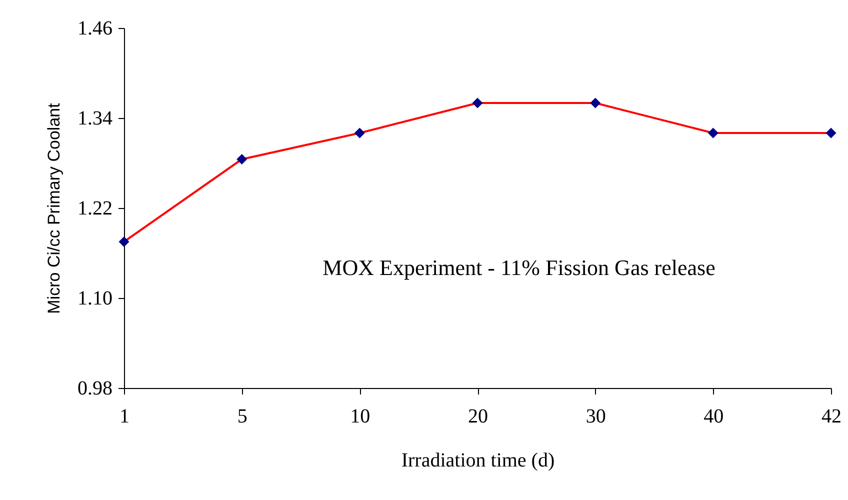 The width and height of the screenshot is (848, 500). What do you see at coordinates (95, 29) in the screenshot?
I see `y-tick-label: 1.46` at bounding box center [95, 29].